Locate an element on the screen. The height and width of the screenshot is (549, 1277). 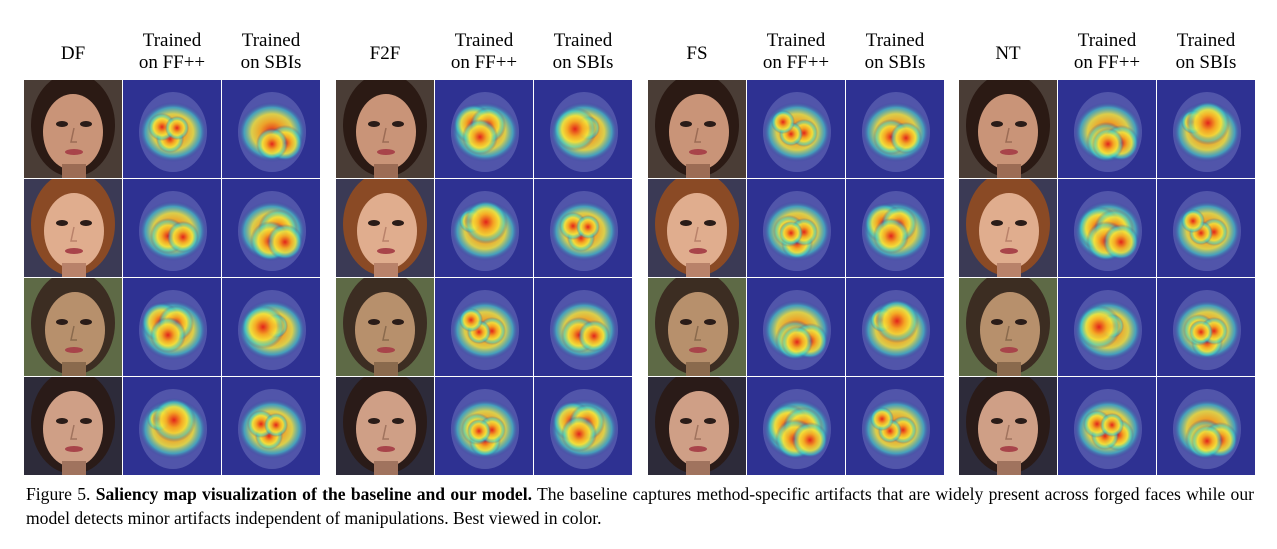
method-label: F2F is located at coordinates (385, 53).